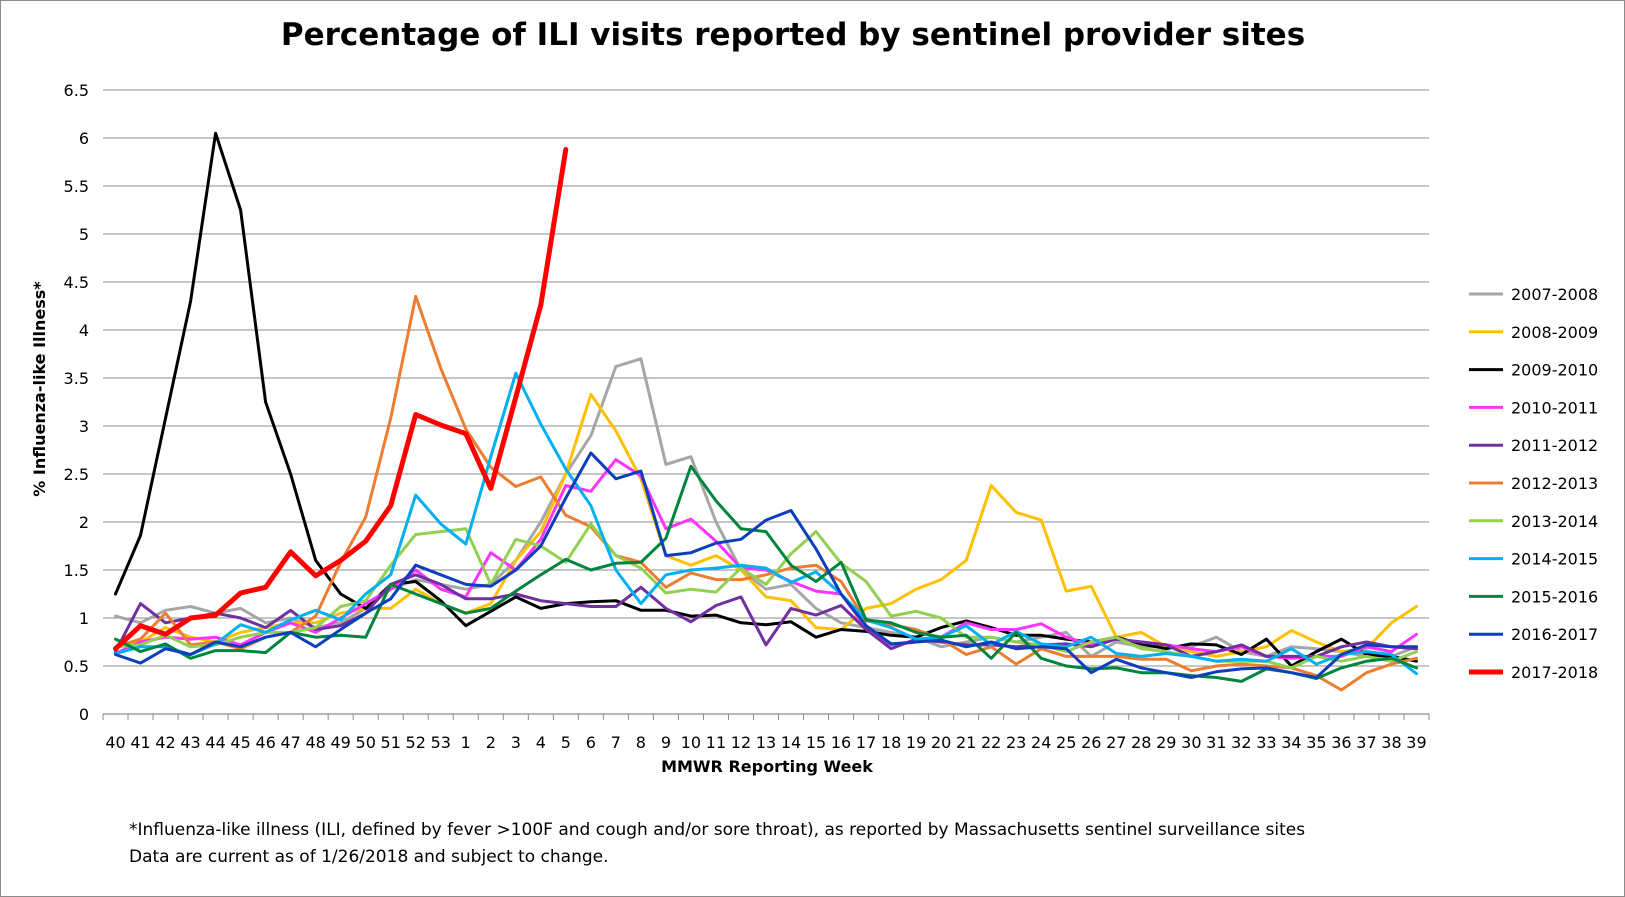  I want to click on legend-label-2007-2008: 2007-2008, so click(1554, 294).